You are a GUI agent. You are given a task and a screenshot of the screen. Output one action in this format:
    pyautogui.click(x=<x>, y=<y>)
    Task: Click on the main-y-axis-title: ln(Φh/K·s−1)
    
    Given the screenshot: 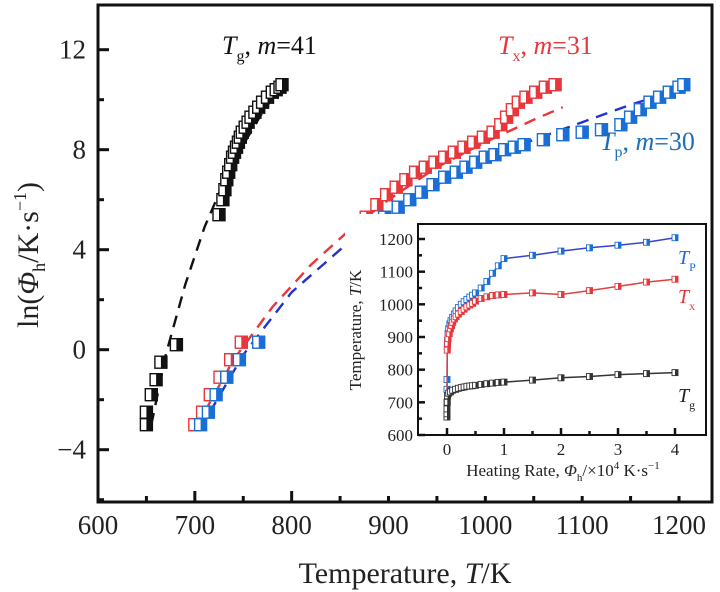 What is the action you would take?
    pyautogui.click(x=29, y=255)
    